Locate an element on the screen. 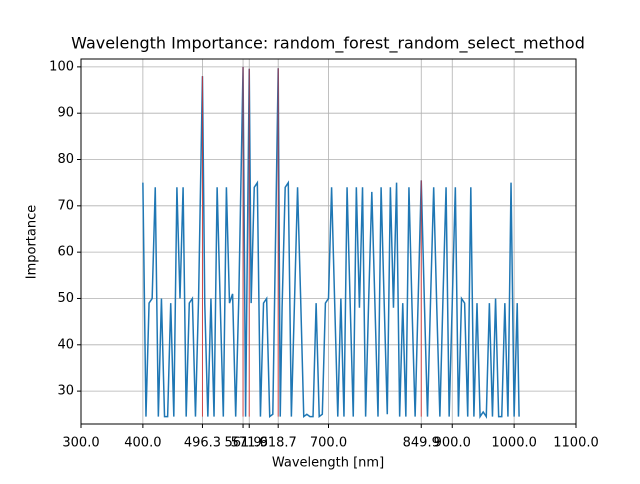 This screenshot has height=484, width=640. x-tick-label: 400.0 is located at coordinates (142, 443).